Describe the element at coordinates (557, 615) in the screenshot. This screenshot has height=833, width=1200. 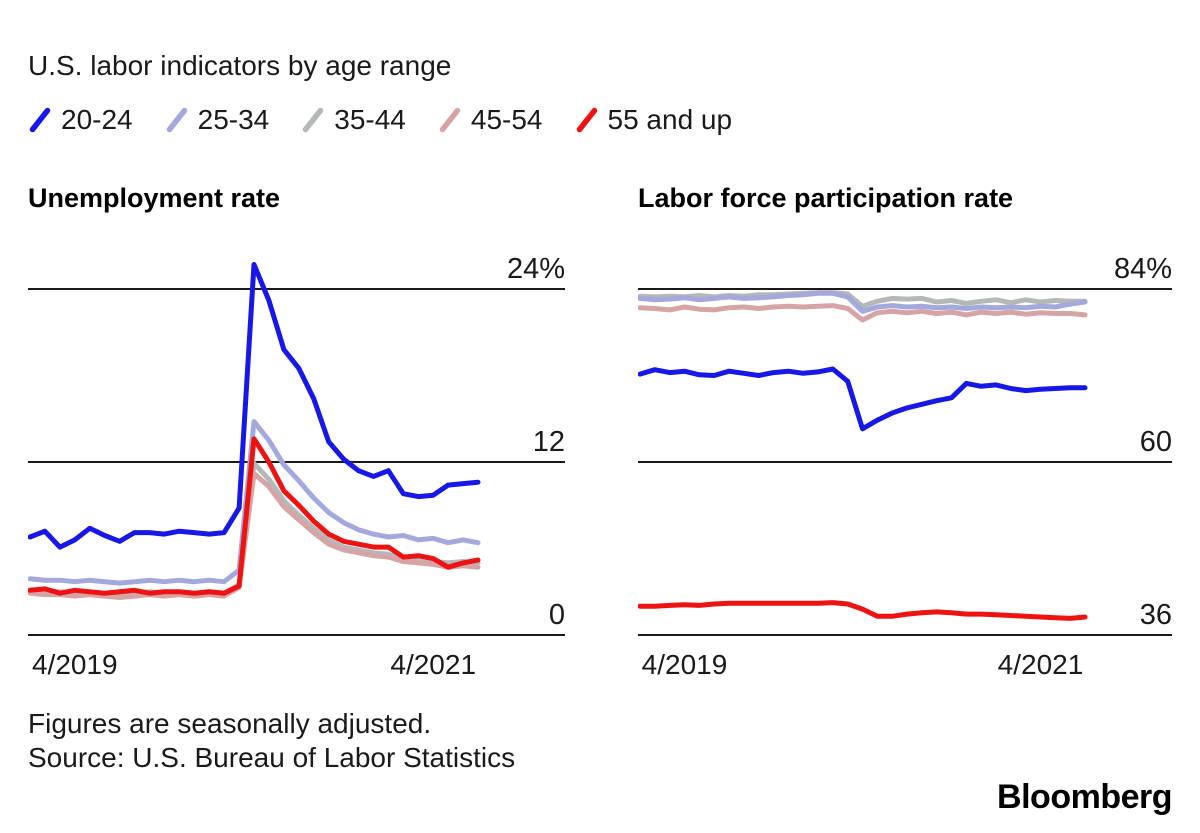
I see `y-axis-label: 0` at that location.